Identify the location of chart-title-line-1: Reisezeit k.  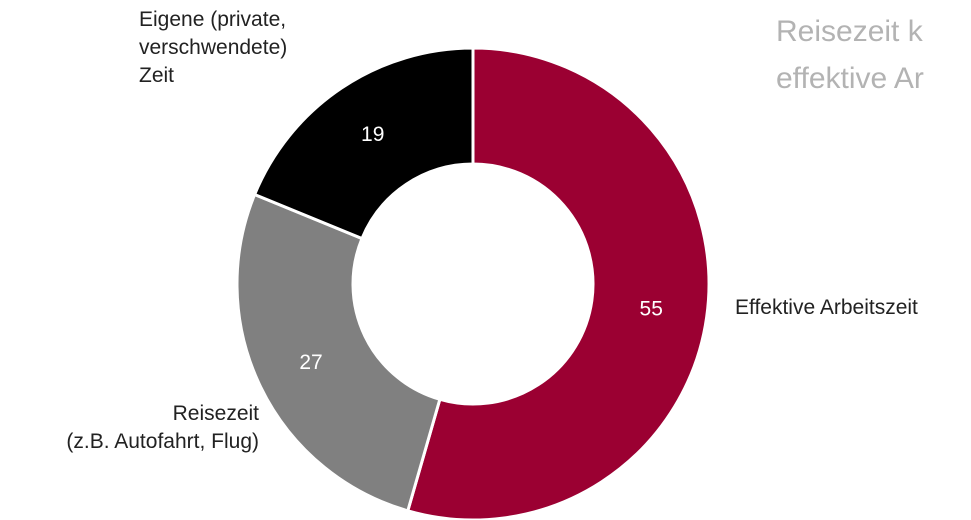
(849, 31).